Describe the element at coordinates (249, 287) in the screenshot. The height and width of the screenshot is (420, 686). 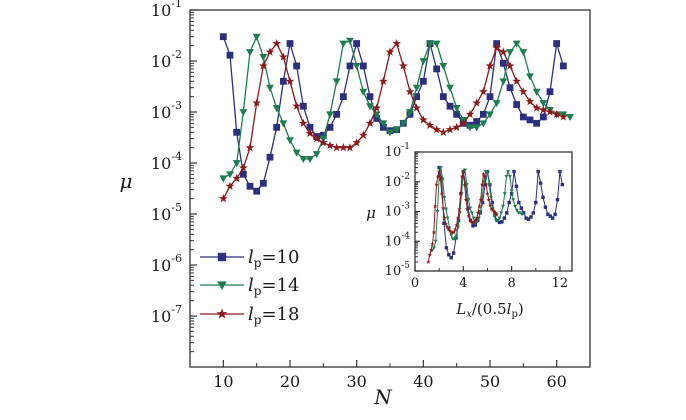
I see `legend: lp=10 lp=14 lp=18` at that location.